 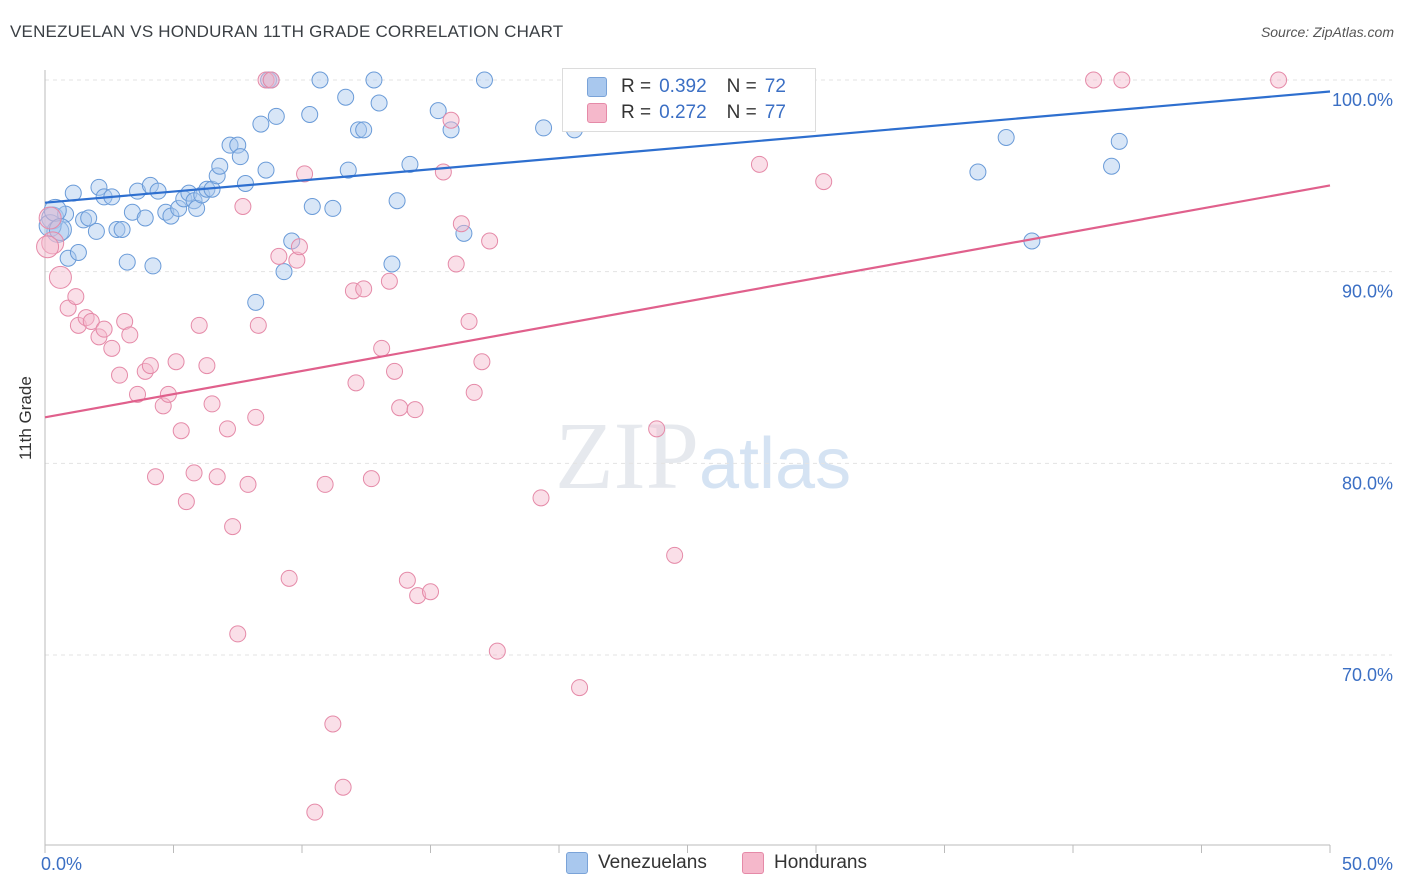 What do you see at coordinates (61, 864) in the screenshot?
I see `x-tick-label: 0.0%` at bounding box center [61, 864].